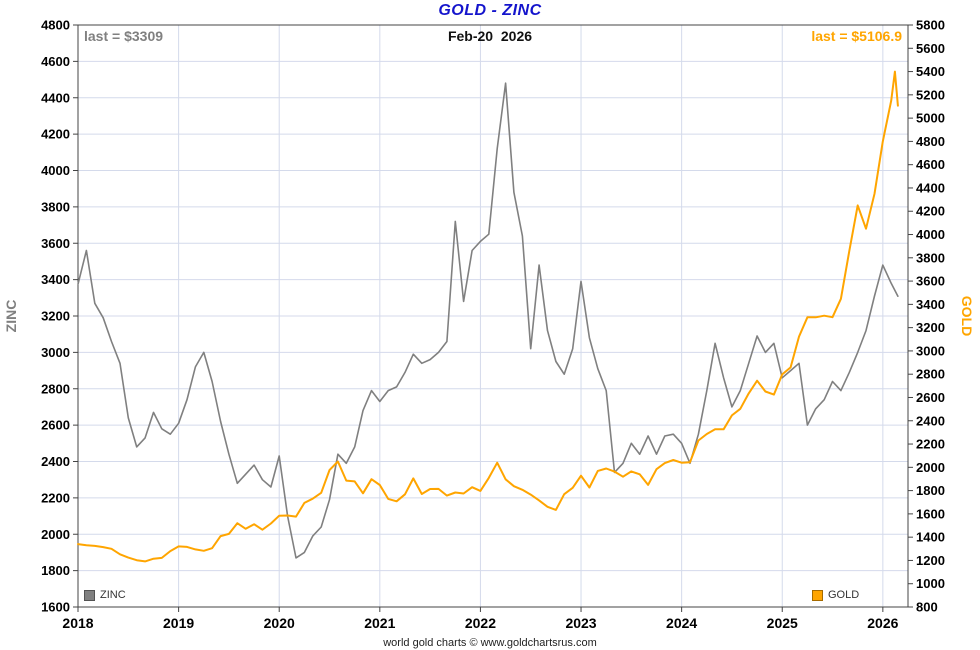  What do you see at coordinates (11, 316) in the screenshot?
I see `left-axis-title: ZINC` at bounding box center [11, 316].